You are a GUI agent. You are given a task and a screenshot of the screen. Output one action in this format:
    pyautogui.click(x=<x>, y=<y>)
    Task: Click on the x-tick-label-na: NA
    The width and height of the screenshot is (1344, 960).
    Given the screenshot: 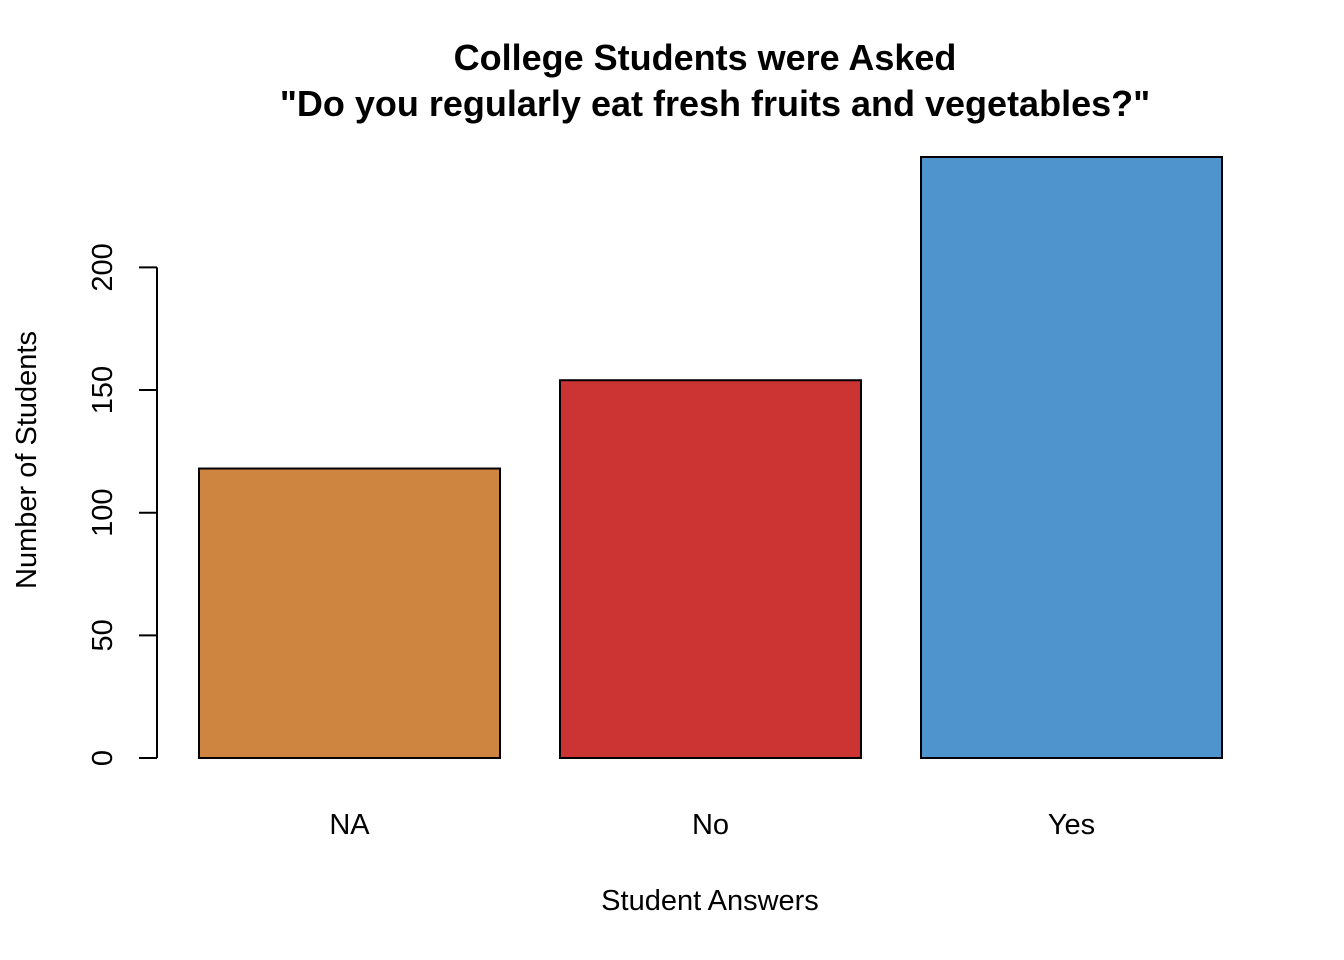 What is the action you would take?
    pyautogui.click(x=349, y=825)
    